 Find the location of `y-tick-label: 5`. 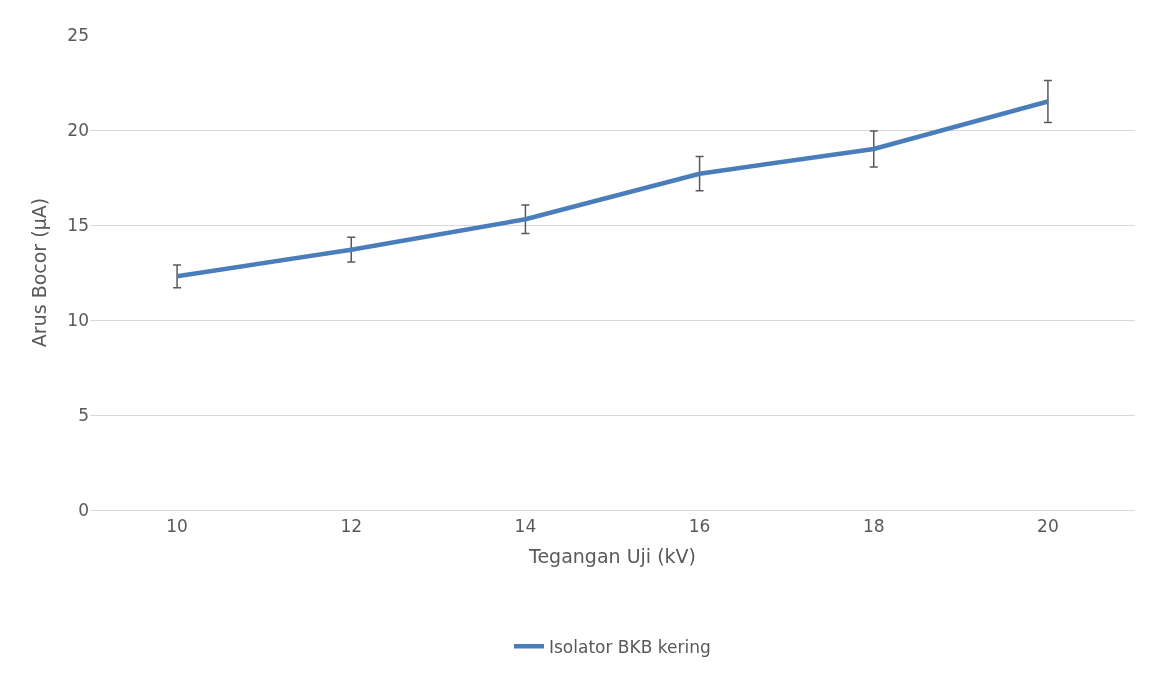

y-tick-label: 5 is located at coordinates (83, 414).